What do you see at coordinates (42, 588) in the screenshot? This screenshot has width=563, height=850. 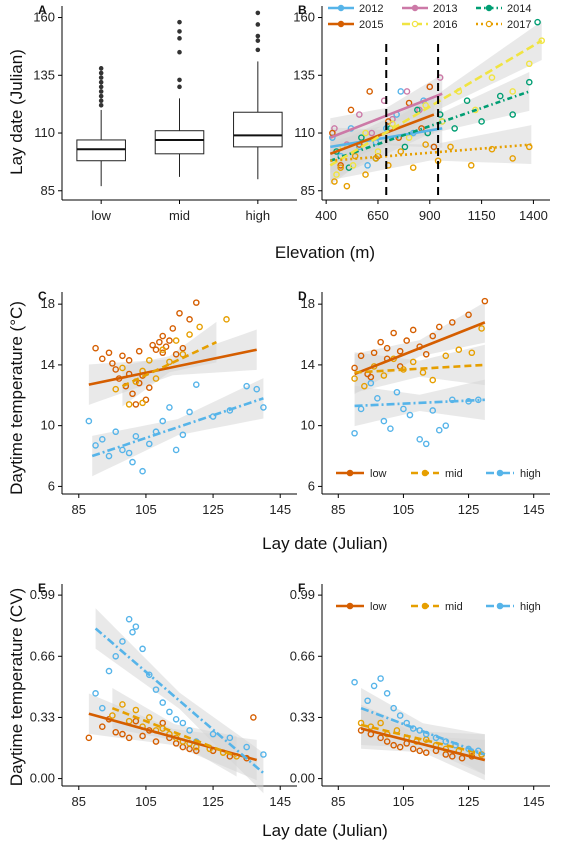 I see `panel-label: E` at bounding box center [42, 588].